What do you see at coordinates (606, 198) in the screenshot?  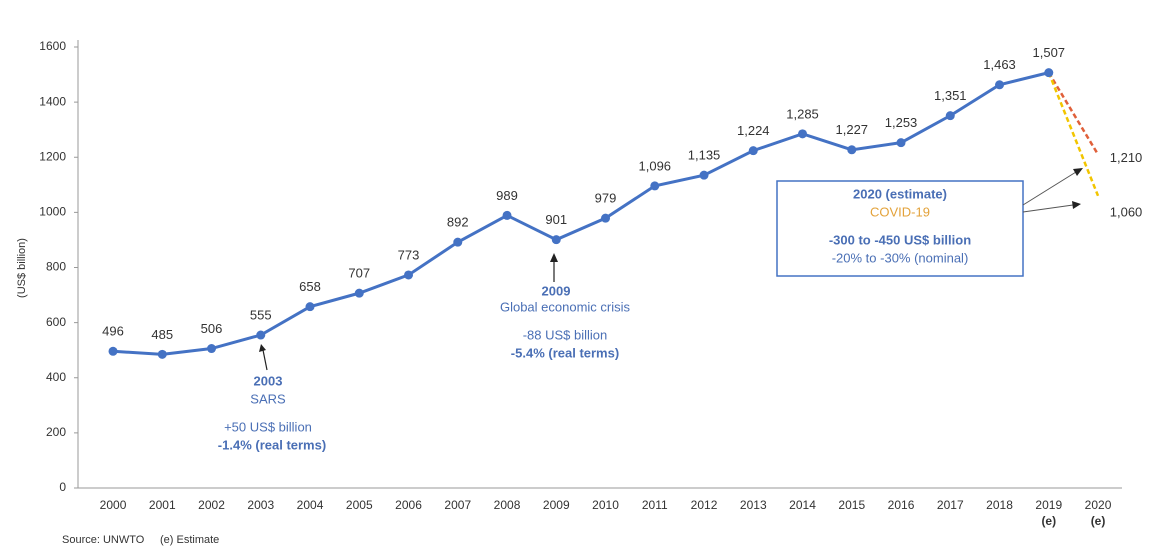 I see `value-label: 979` at bounding box center [606, 198].